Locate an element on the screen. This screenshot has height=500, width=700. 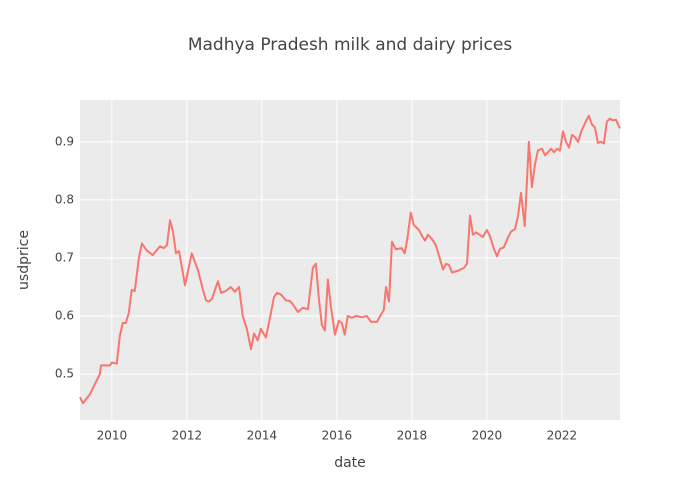
x-tick-label: 2010 is located at coordinates (112, 436).